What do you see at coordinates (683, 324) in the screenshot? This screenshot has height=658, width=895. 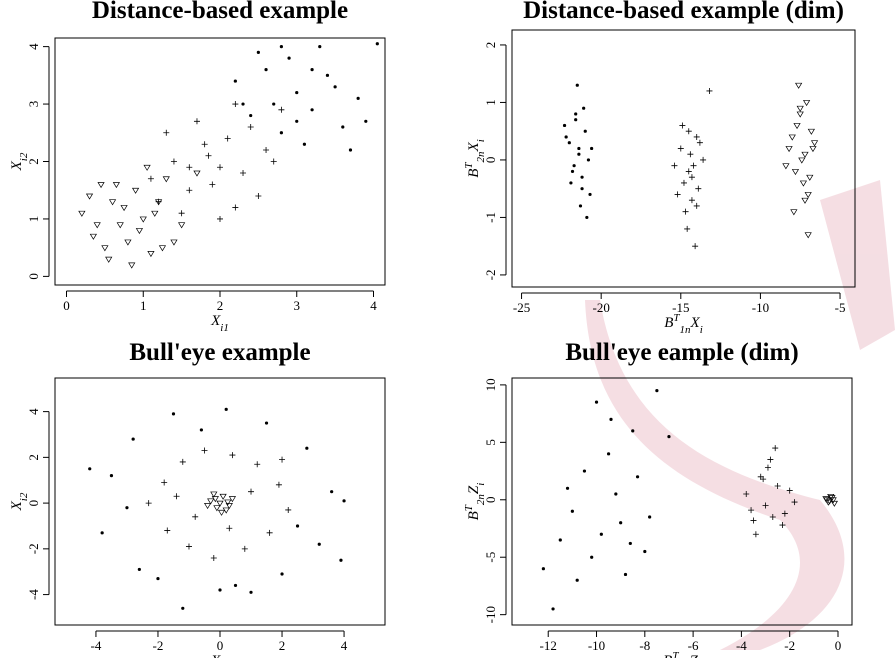 I see `axis-label: BT1nXi` at bounding box center [683, 324].